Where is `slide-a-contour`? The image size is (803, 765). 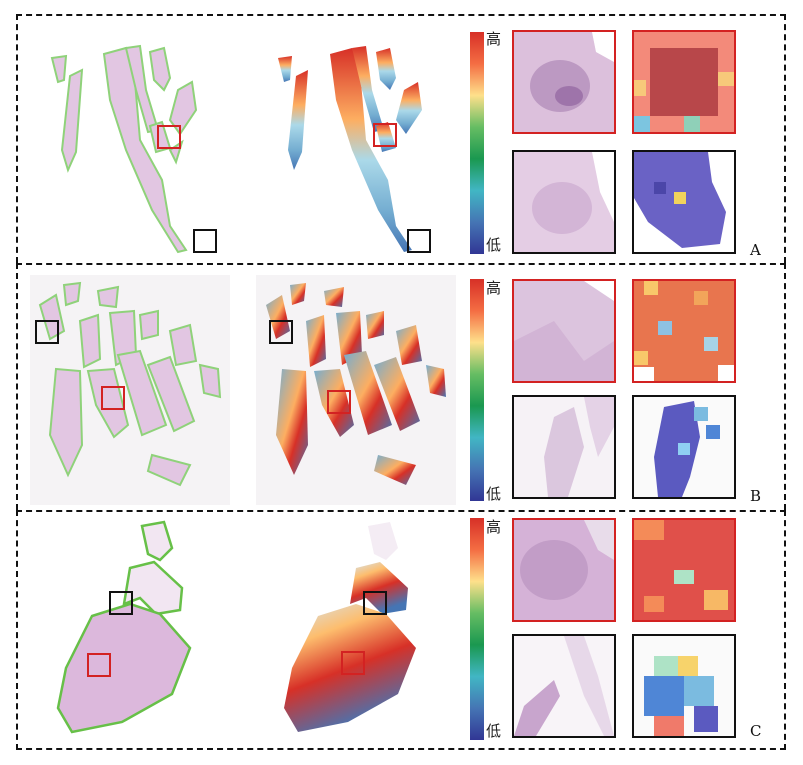
slide-a-contour is located at coordinates (133, 149).